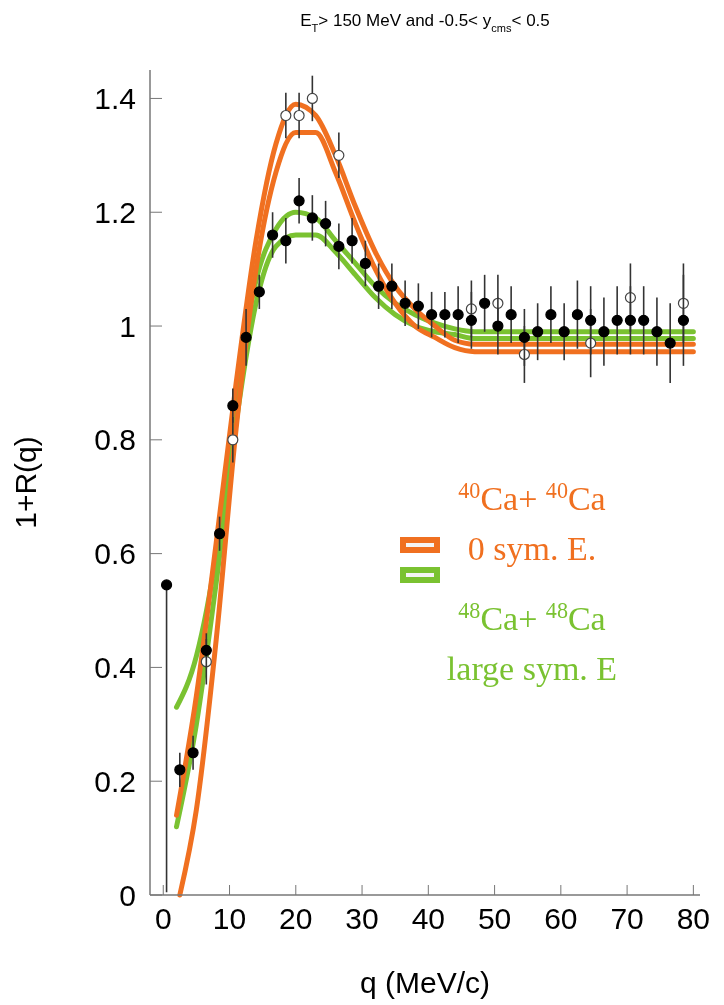  I want to click on y-tick-label: 1.4, so click(115, 98).